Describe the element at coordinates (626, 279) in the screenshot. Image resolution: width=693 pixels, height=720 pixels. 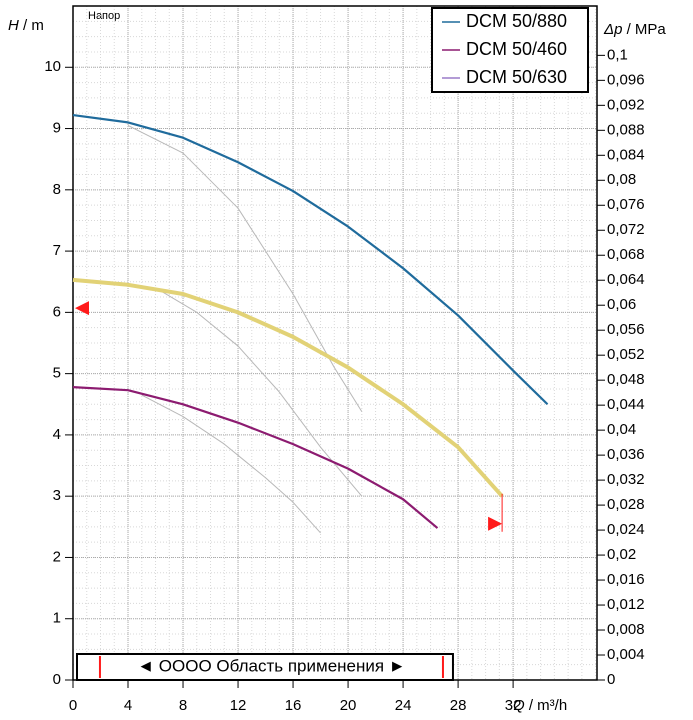
I see `y2-tick-label: 0,064` at that location.